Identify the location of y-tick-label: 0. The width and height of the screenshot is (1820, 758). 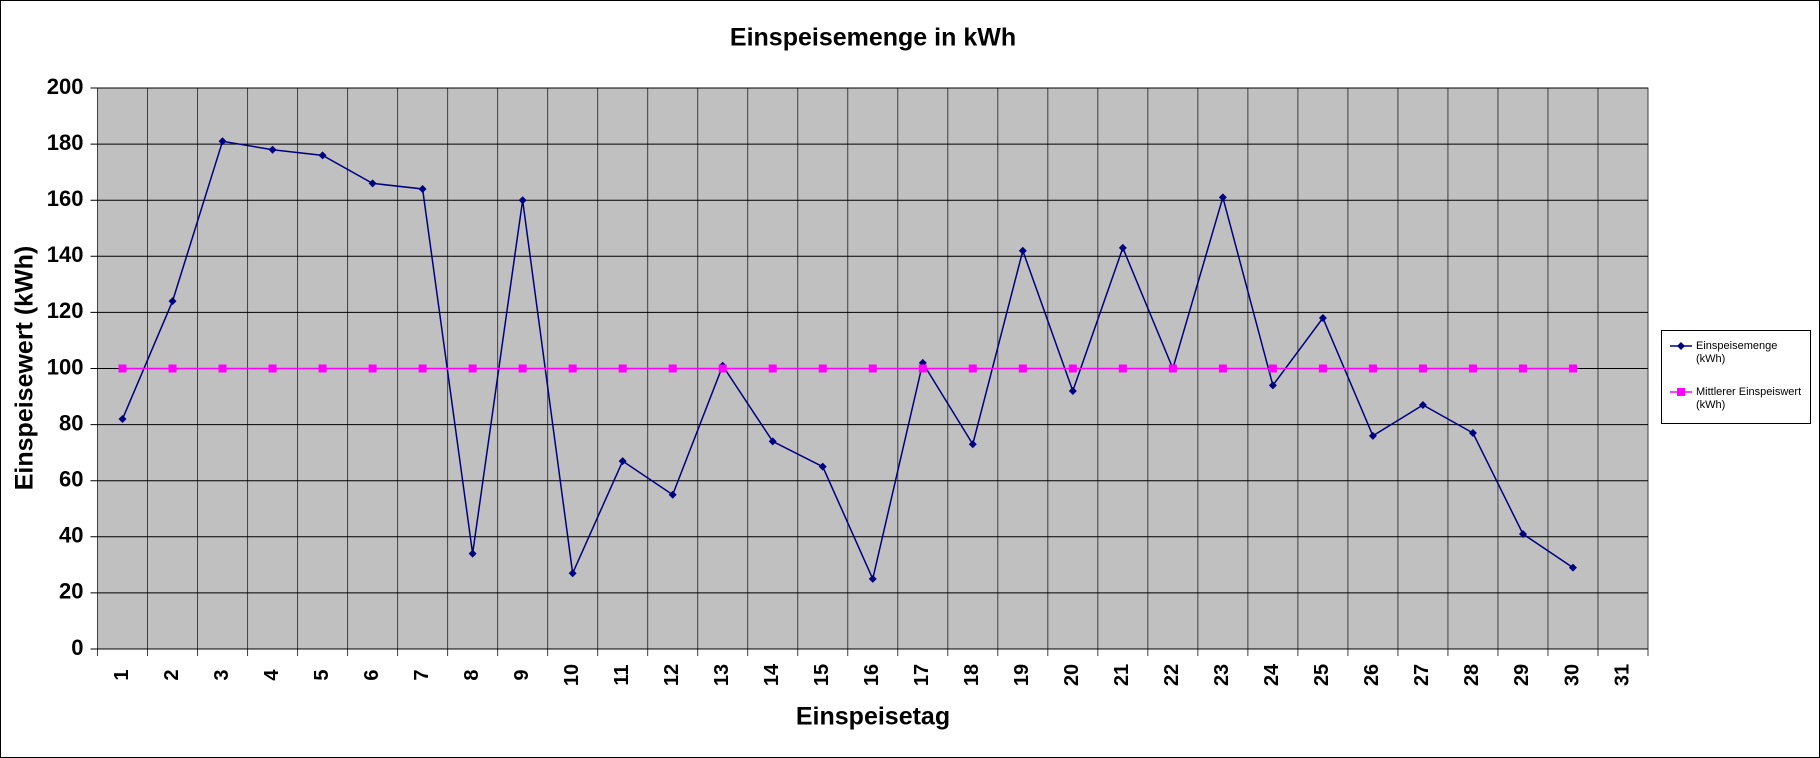
(77, 647).